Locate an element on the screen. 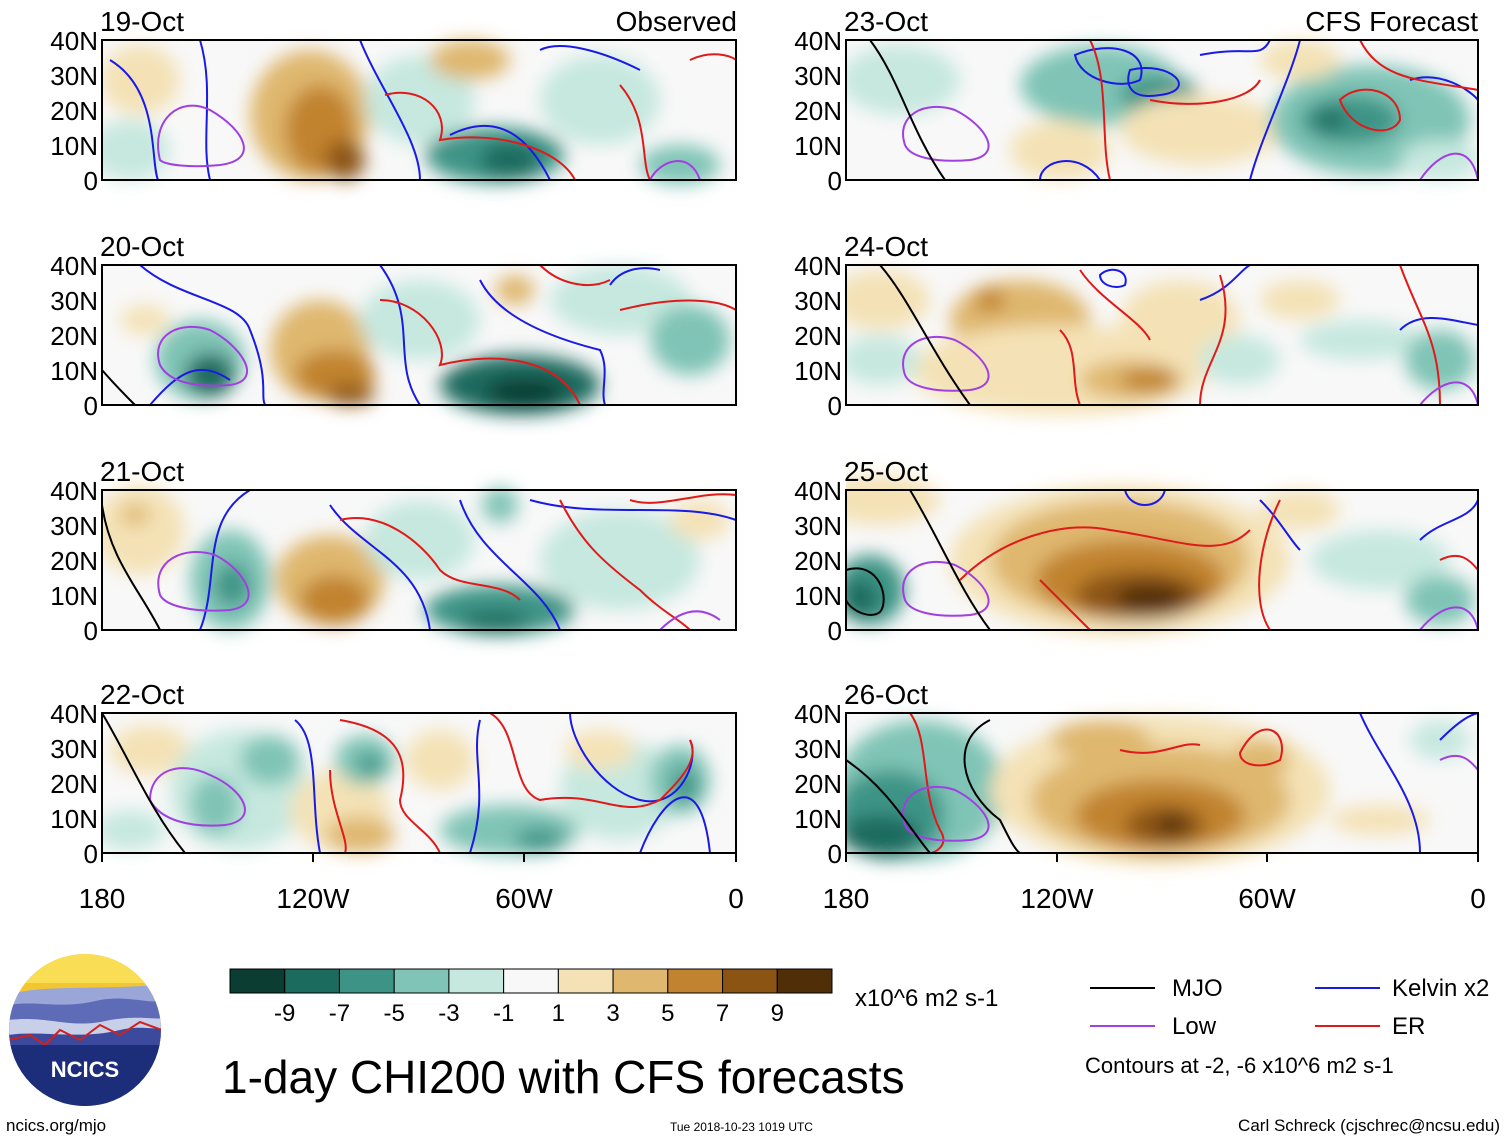  legend-kelvin-label: Kelvin x2 is located at coordinates (1440, 988).